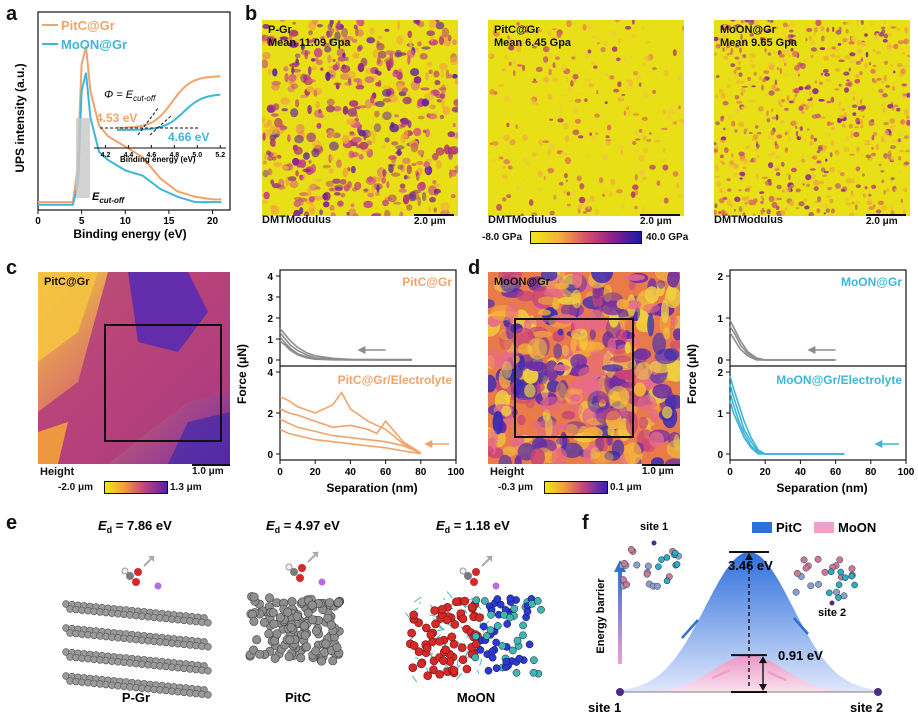 The image size is (918, 718). Describe the element at coordinates (832, 613) in the screenshot. I see `site2-label: site 2` at that location.